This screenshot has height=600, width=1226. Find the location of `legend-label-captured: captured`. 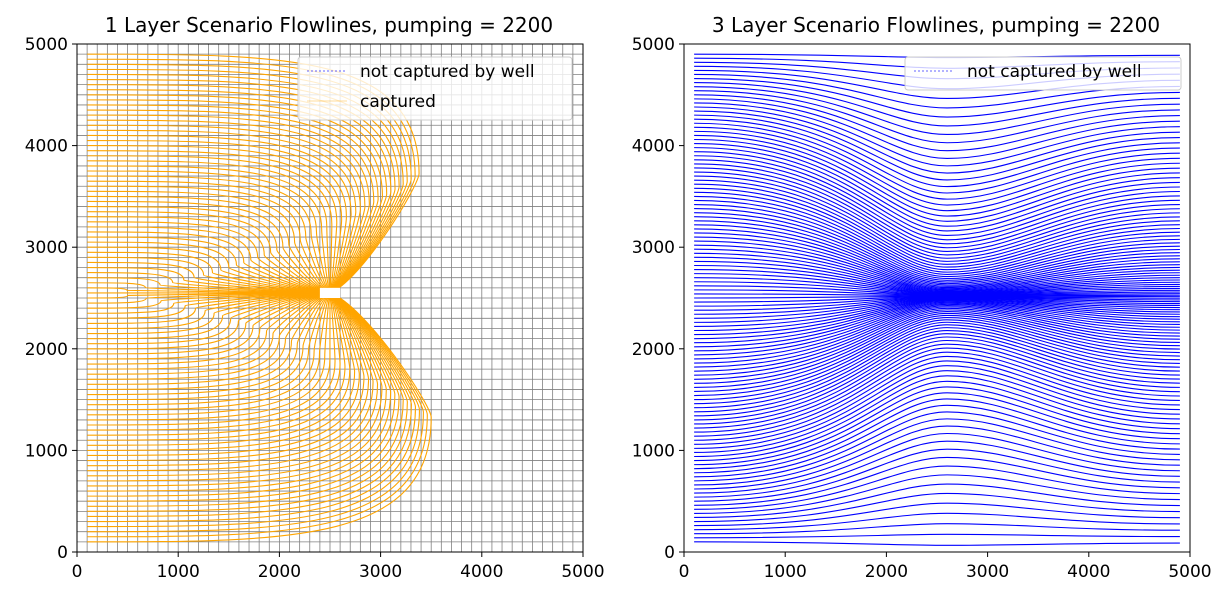

legend-label-captured: captured is located at coordinates (398, 102).